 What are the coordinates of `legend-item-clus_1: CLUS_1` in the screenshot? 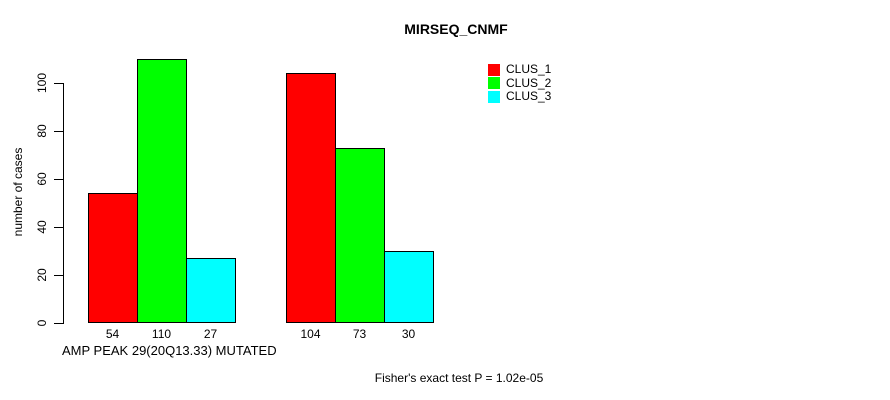 It's located at (520, 69).